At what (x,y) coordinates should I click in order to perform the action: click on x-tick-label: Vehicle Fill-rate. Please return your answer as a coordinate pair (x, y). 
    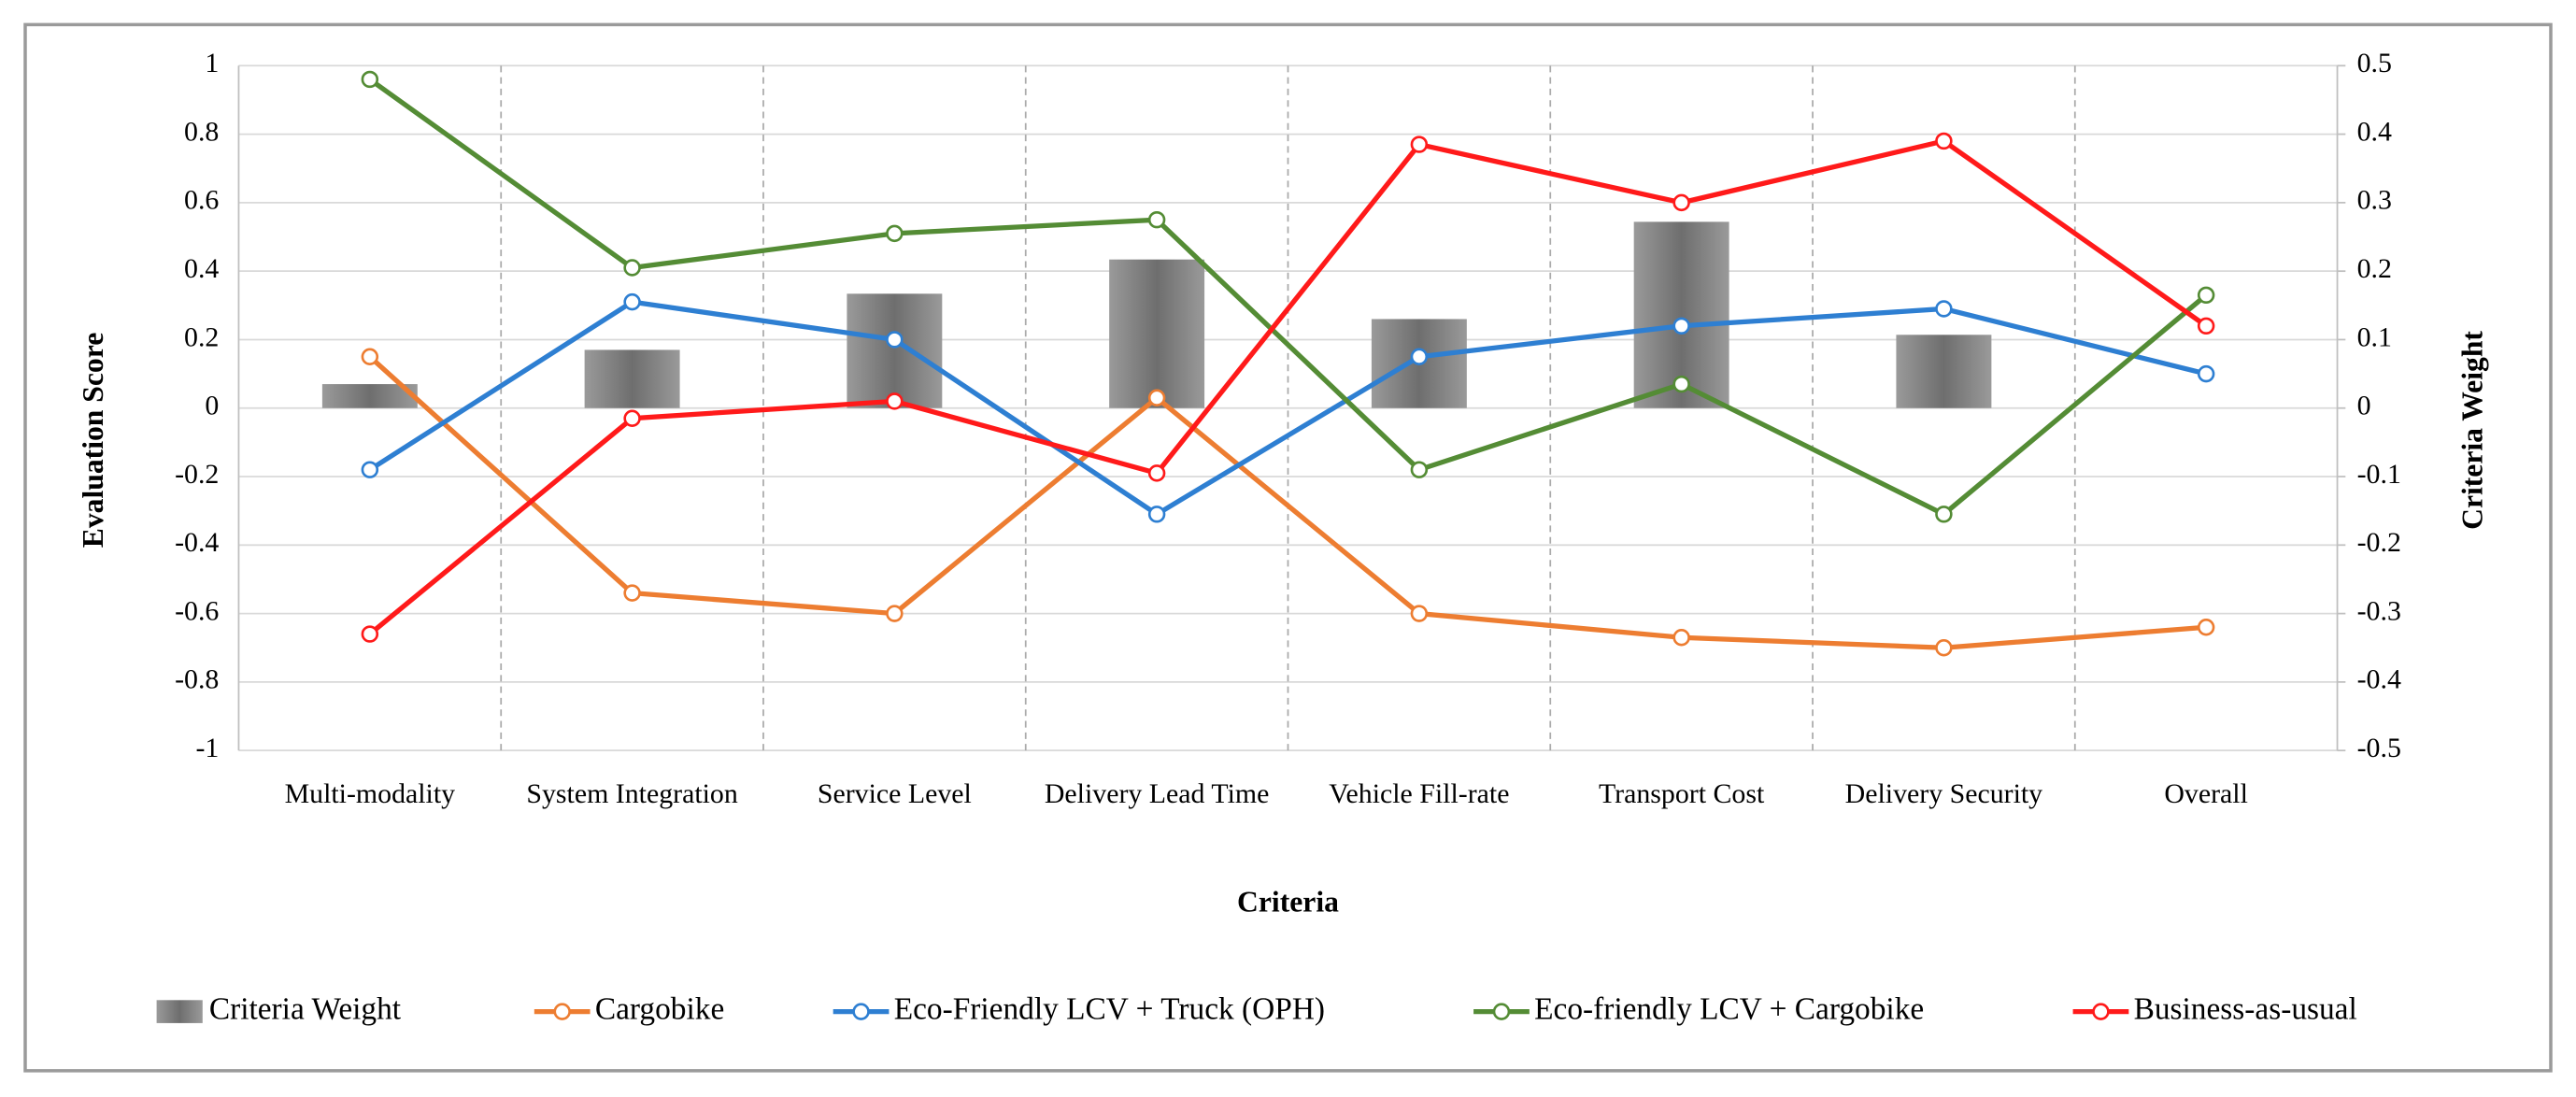
    Looking at the image, I should click on (1419, 793).